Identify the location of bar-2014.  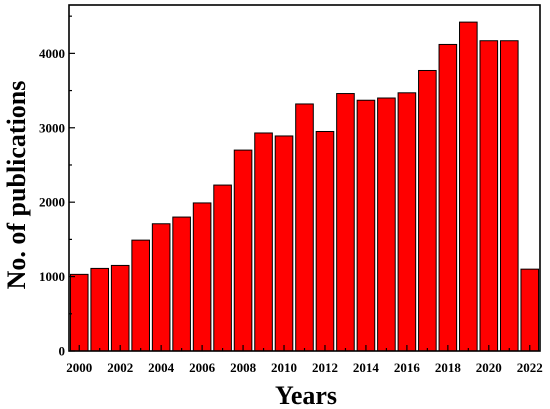
(366, 225).